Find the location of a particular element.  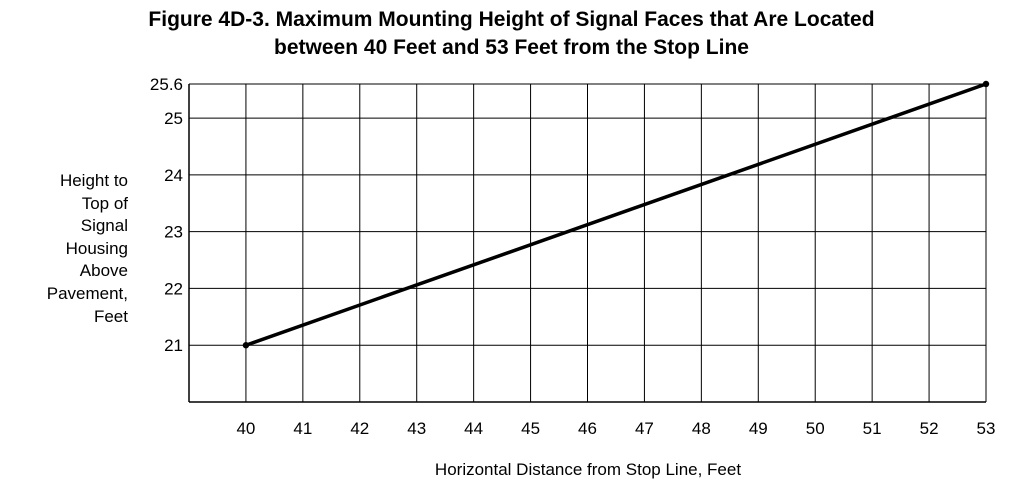

y-axis-label-line: Top of is located at coordinates (104, 203).